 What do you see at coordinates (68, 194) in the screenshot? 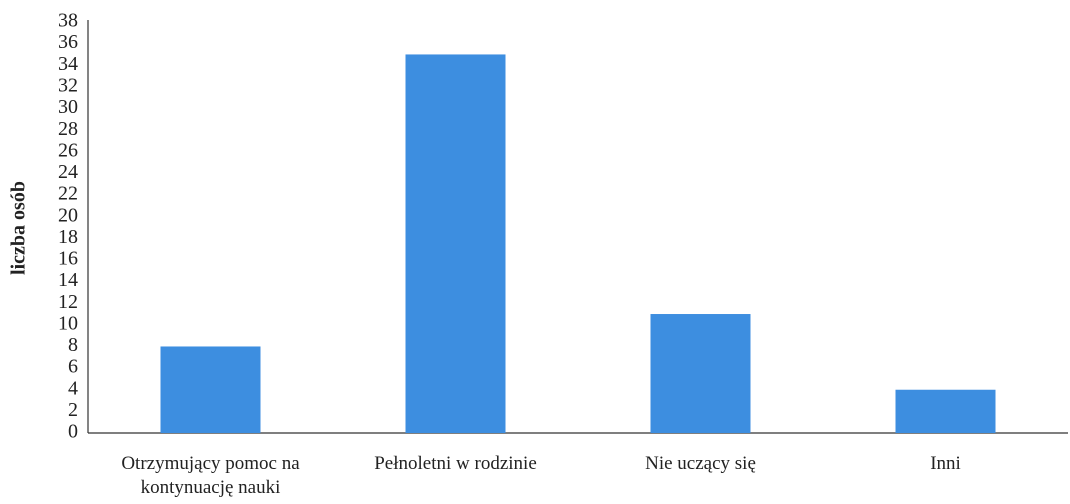
I see `y-tick-label: 22` at bounding box center [68, 194].